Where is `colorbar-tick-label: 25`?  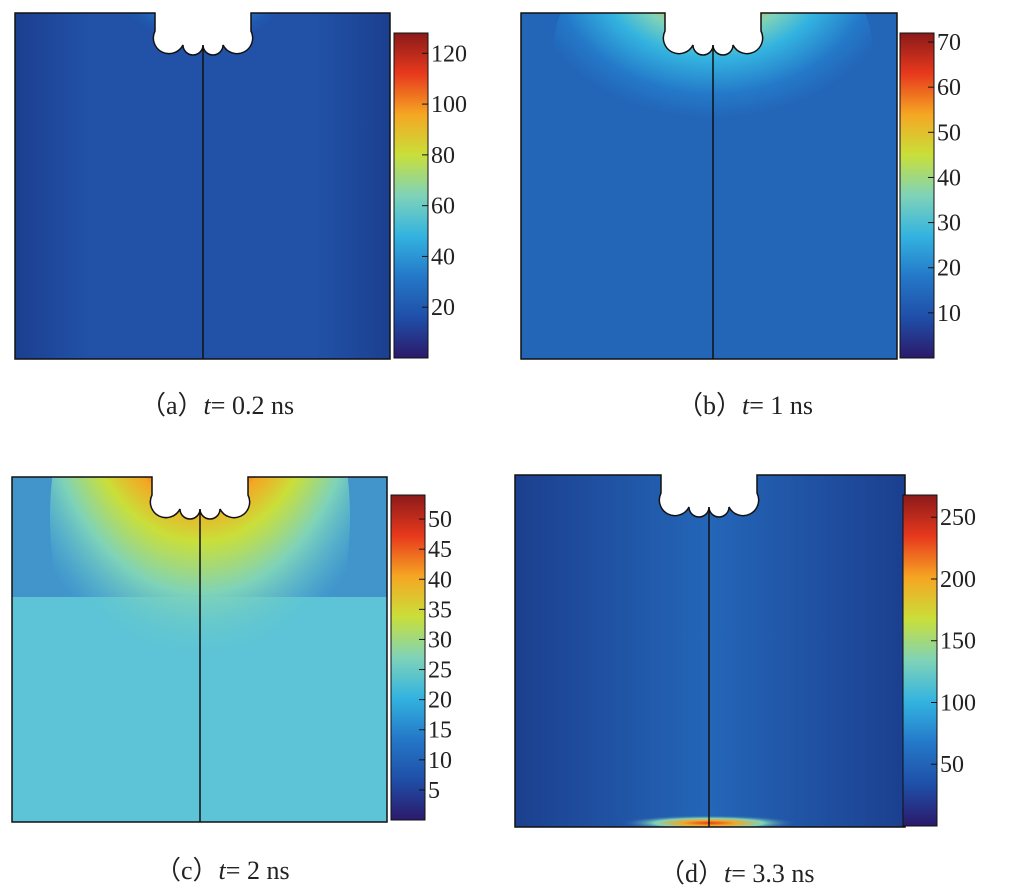
colorbar-tick-label: 25 is located at coordinates (440, 671).